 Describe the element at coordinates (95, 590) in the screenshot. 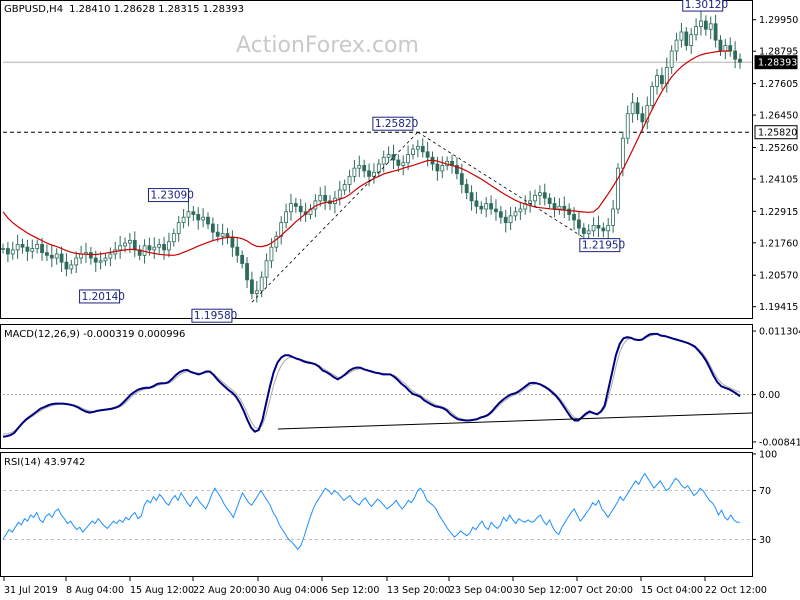

I see `x-tick-label: 8 Aug 04:00` at that location.